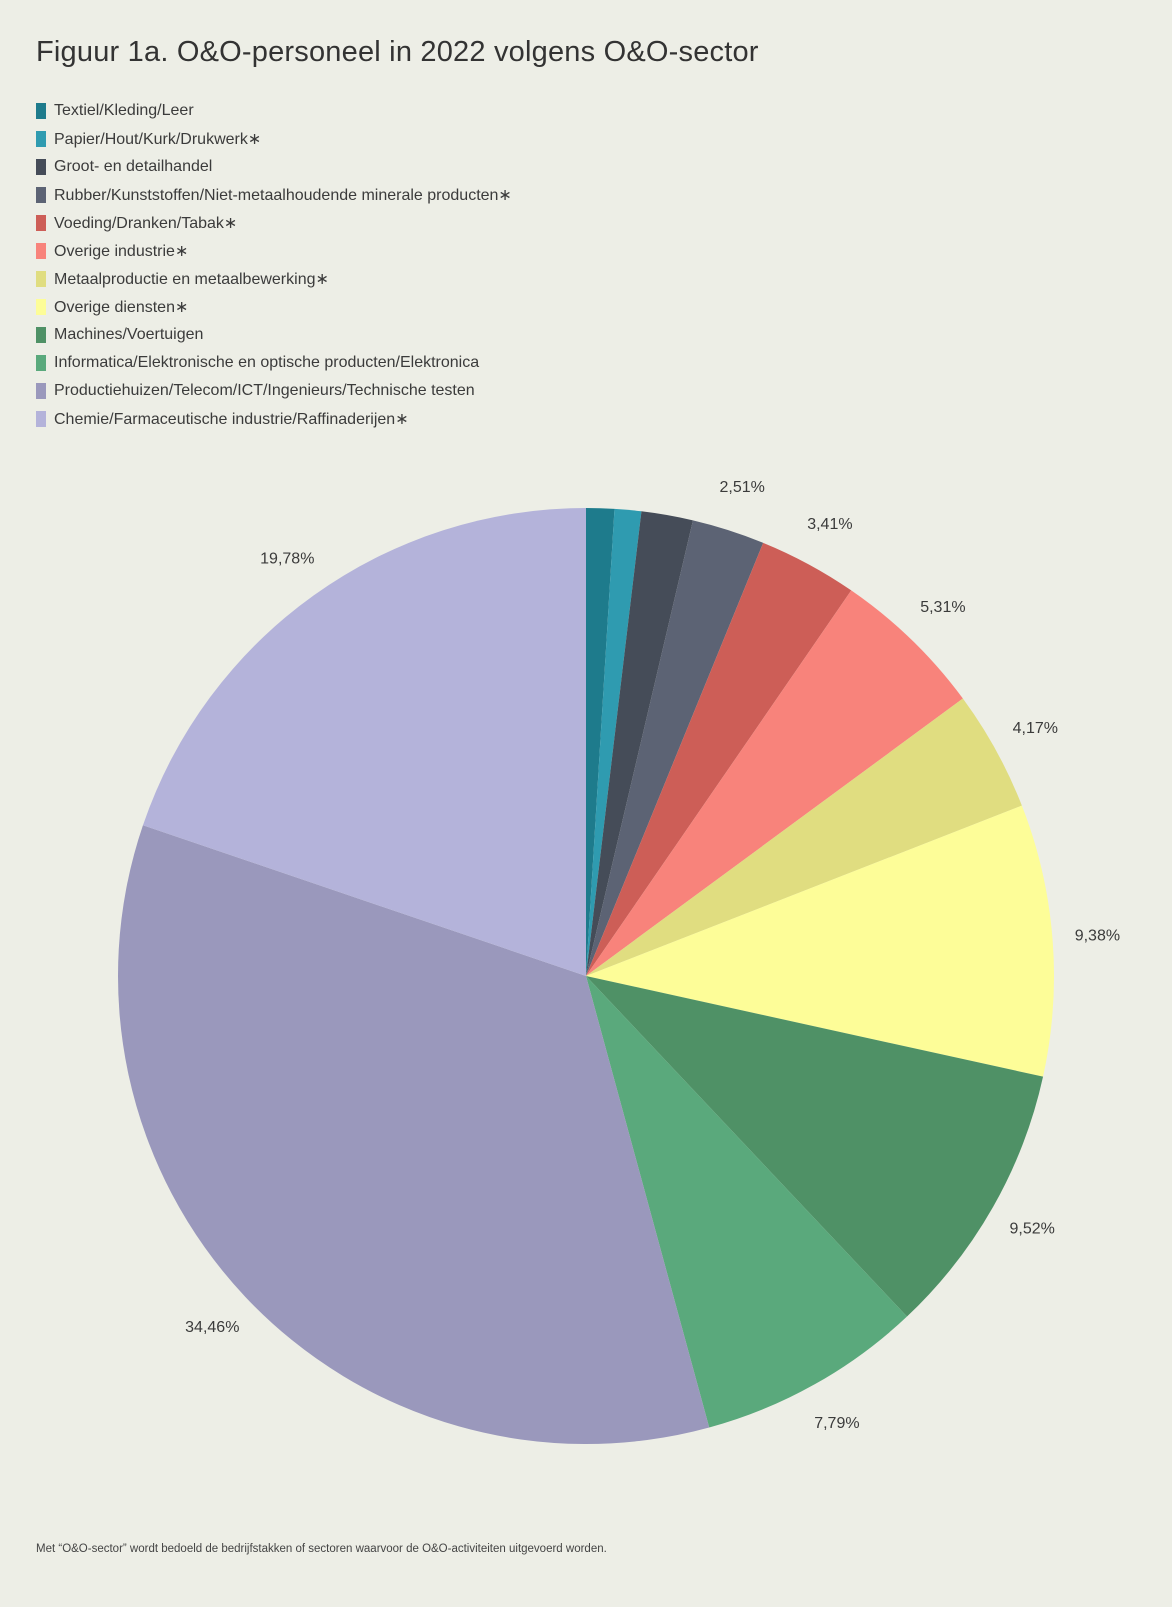  Describe the element at coordinates (364, 741) in the screenshot. I see `pie-slice-chemie-farmaceutische-industrie-raffinaderijen` at that location.